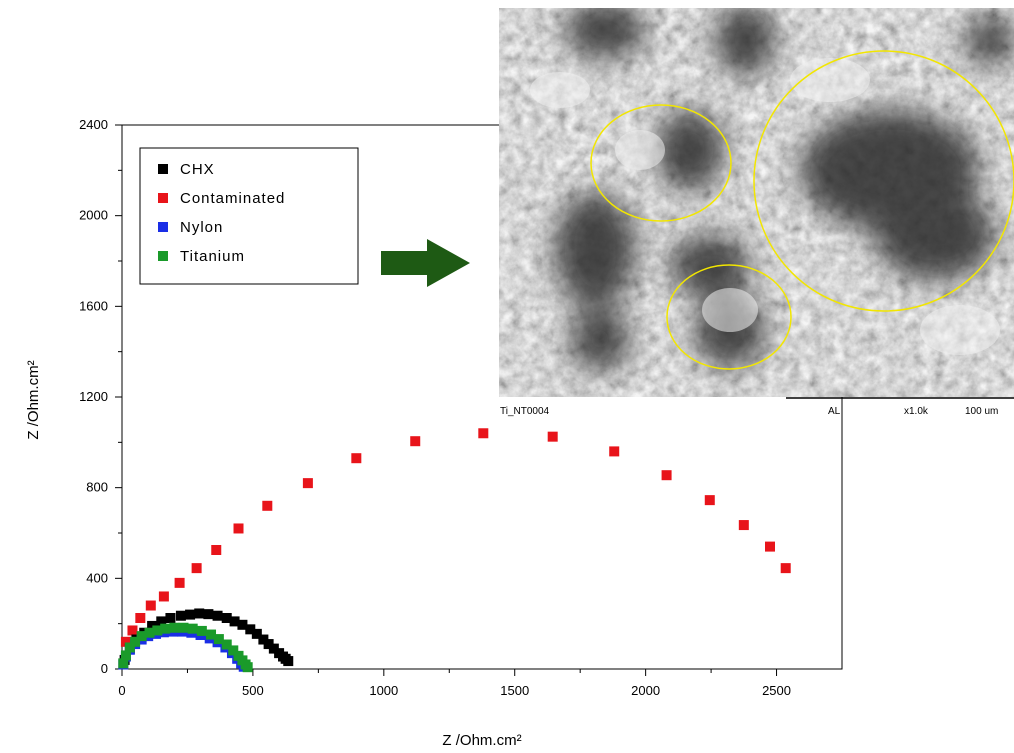 The height and width of the screenshot is (753, 1014). I want to click on inset-caption-mode: AL, so click(834, 411).